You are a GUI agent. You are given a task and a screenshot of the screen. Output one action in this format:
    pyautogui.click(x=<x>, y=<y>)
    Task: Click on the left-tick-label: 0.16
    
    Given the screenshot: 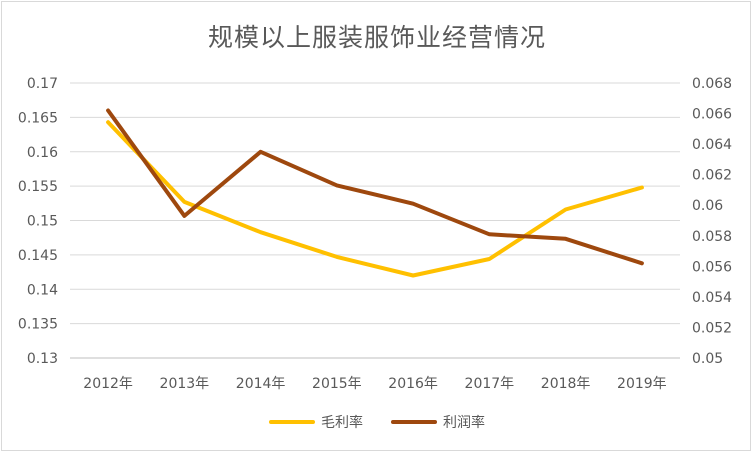 What is the action you would take?
    pyautogui.click(x=42, y=153)
    